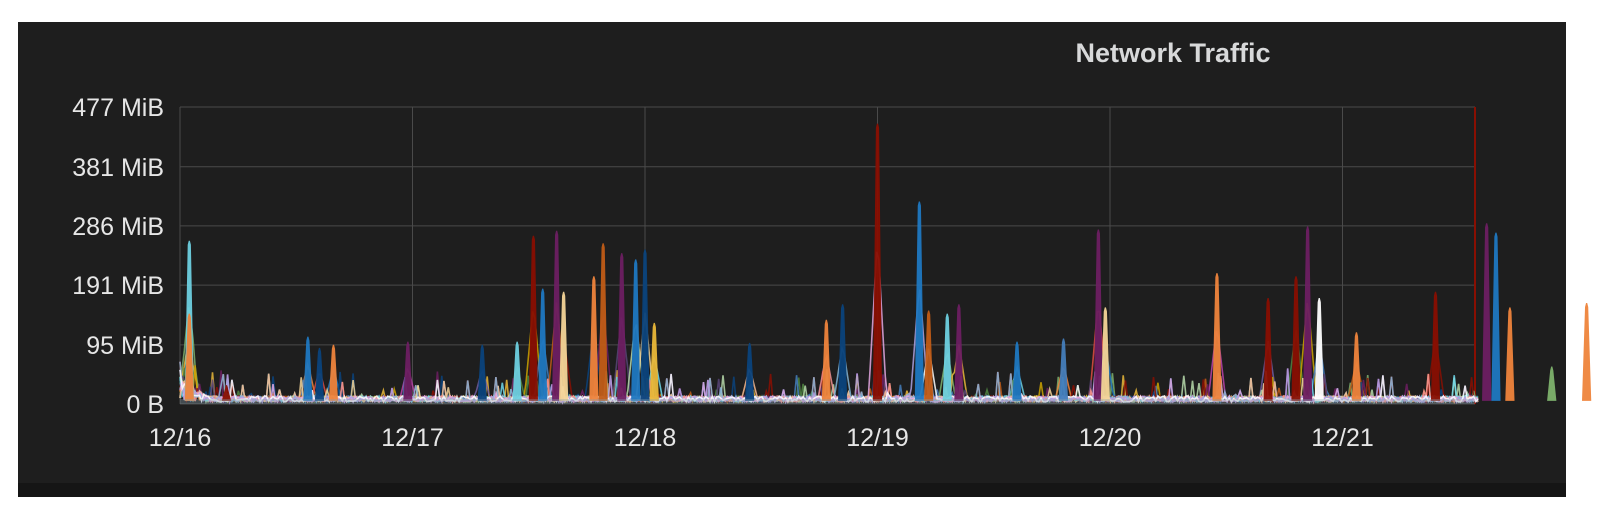  I want to click on y-tick-label: 286 MiB, so click(118, 227).